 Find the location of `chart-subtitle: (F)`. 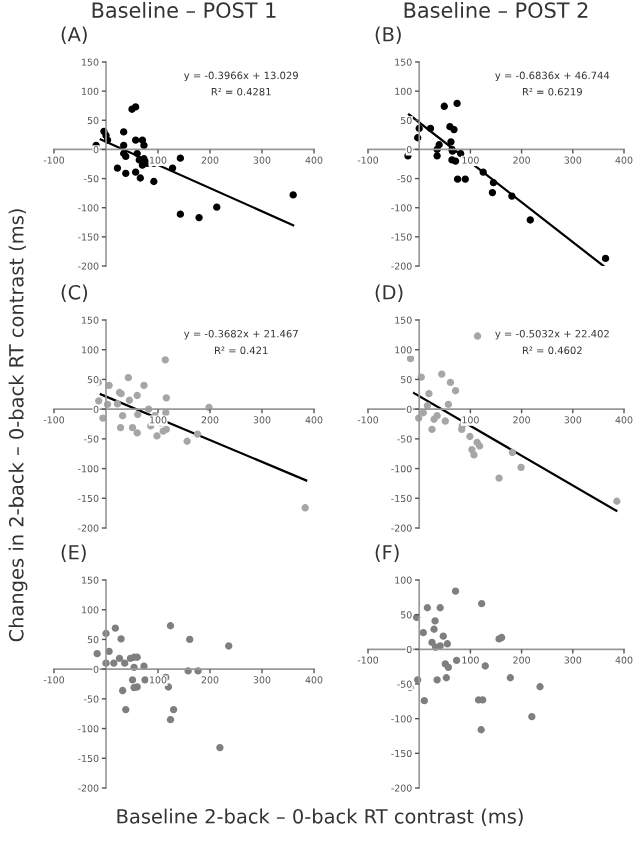

chart-subtitle: (F) is located at coordinates (387, 553).